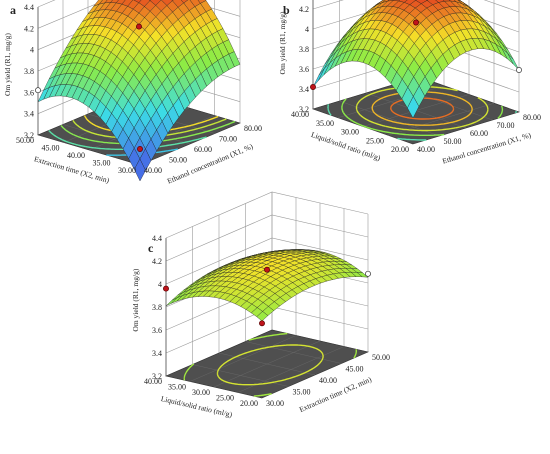  I want to click on x-tick-label: 35.00, so click(302, 392).